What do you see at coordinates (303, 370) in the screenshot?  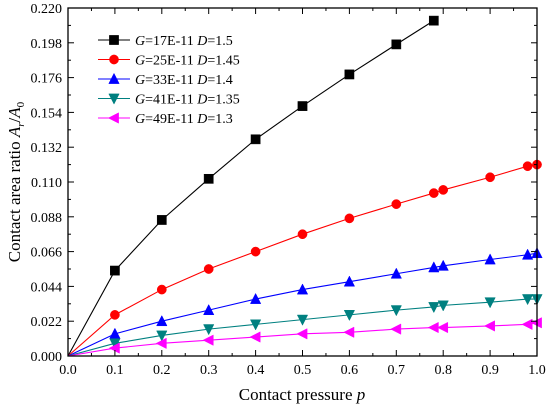 I see `x-tick-label: 0.5` at bounding box center [303, 370].